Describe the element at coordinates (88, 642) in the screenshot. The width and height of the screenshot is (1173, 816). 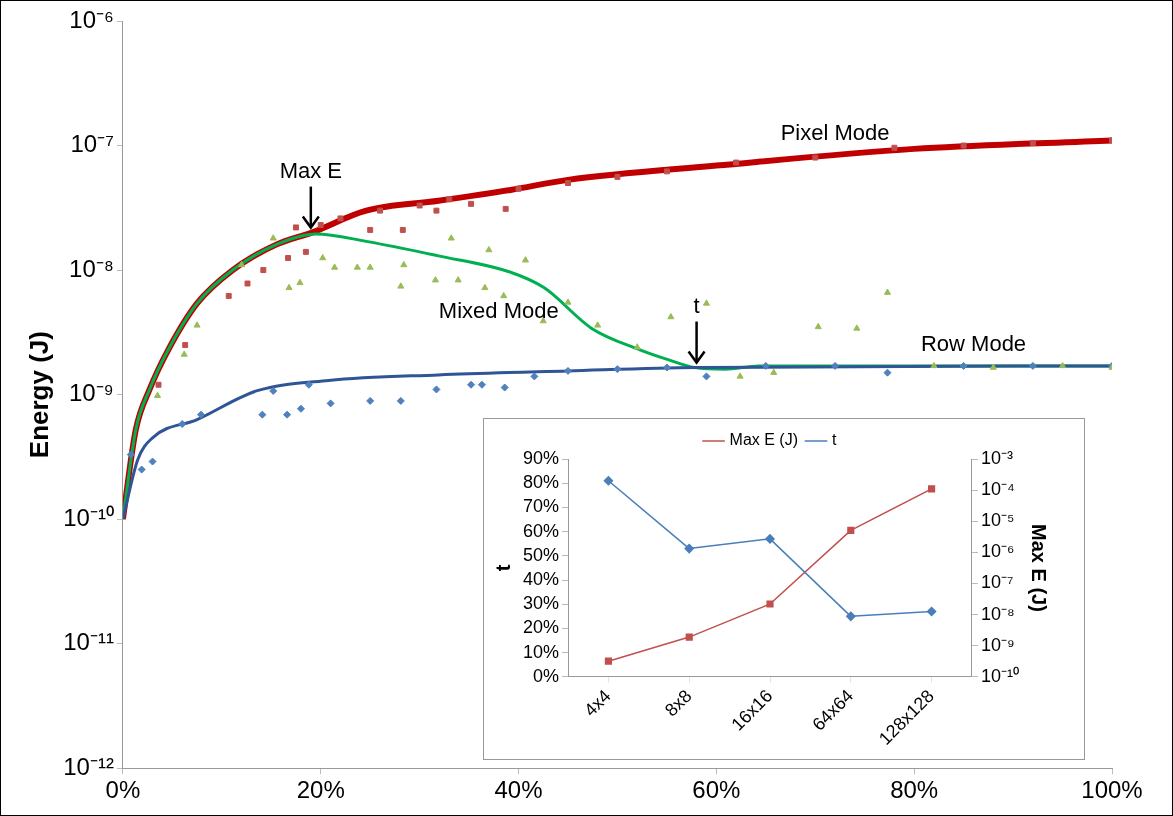
I see `y-tick-label: 10⁻¹¹` at that location.